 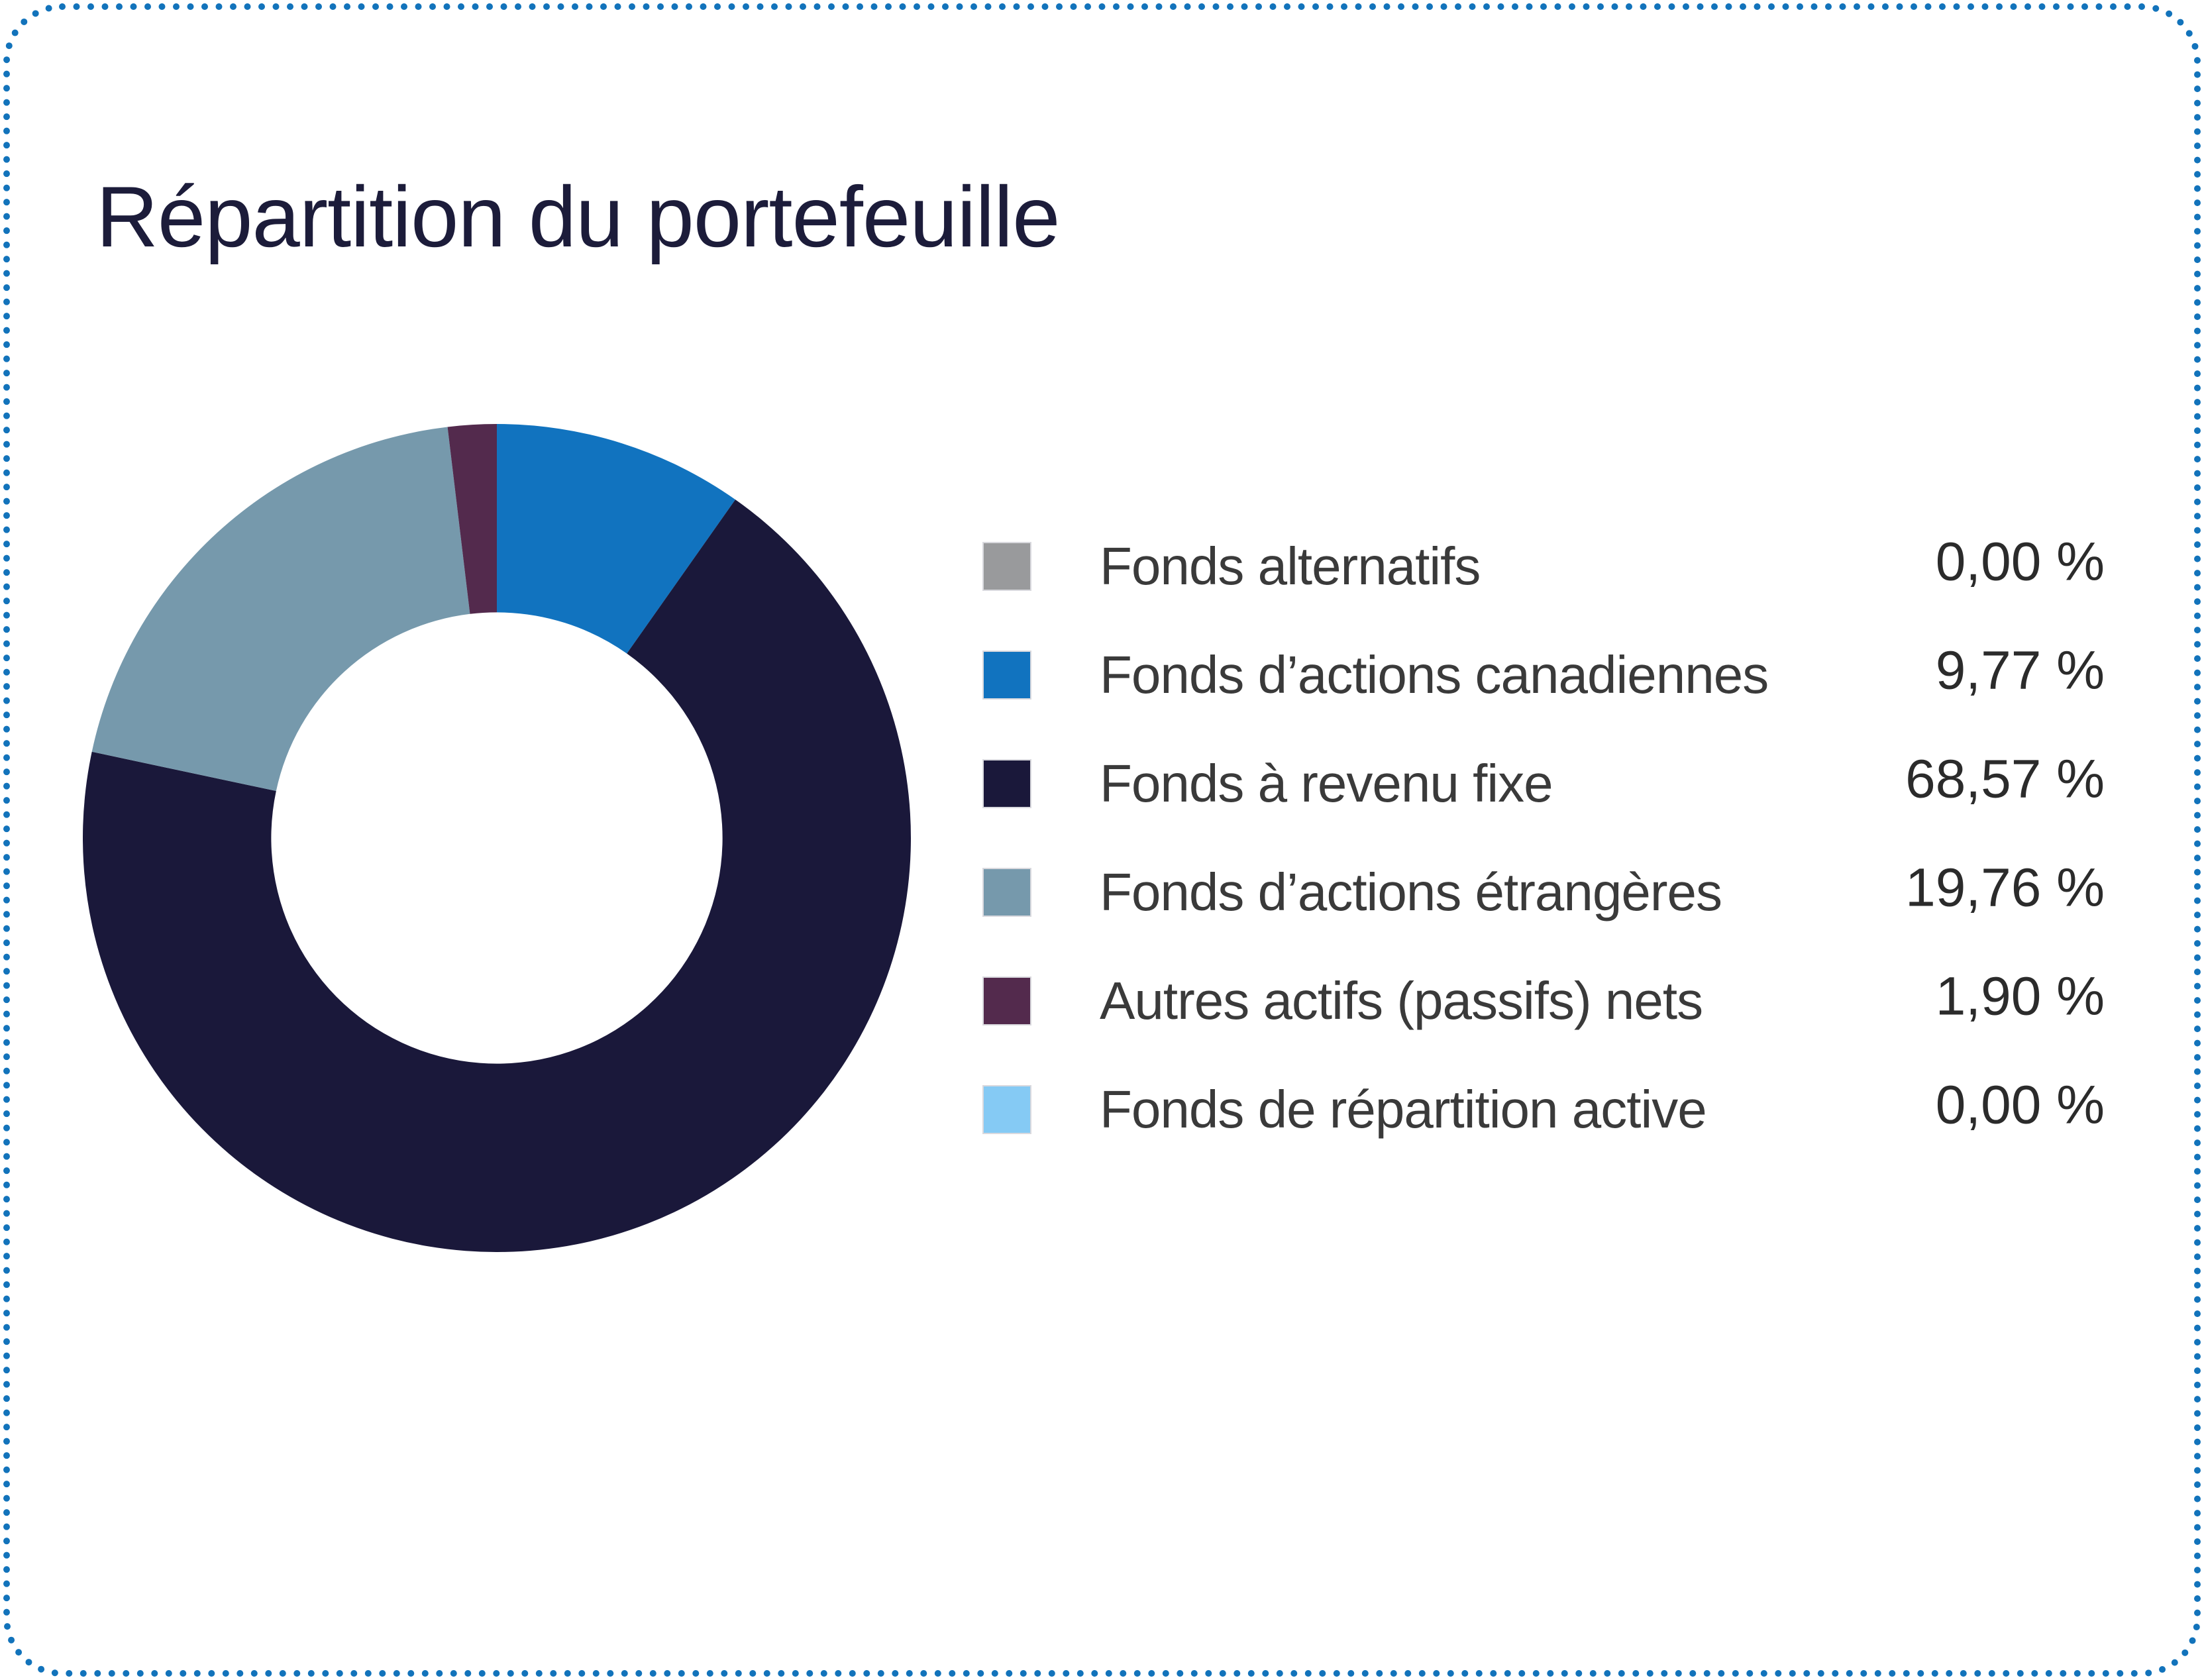 What do you see at coordinates (2020, 996) in the screenshot?
I see `legend-value: 1,90 %` at bounding box center [2020, 996].